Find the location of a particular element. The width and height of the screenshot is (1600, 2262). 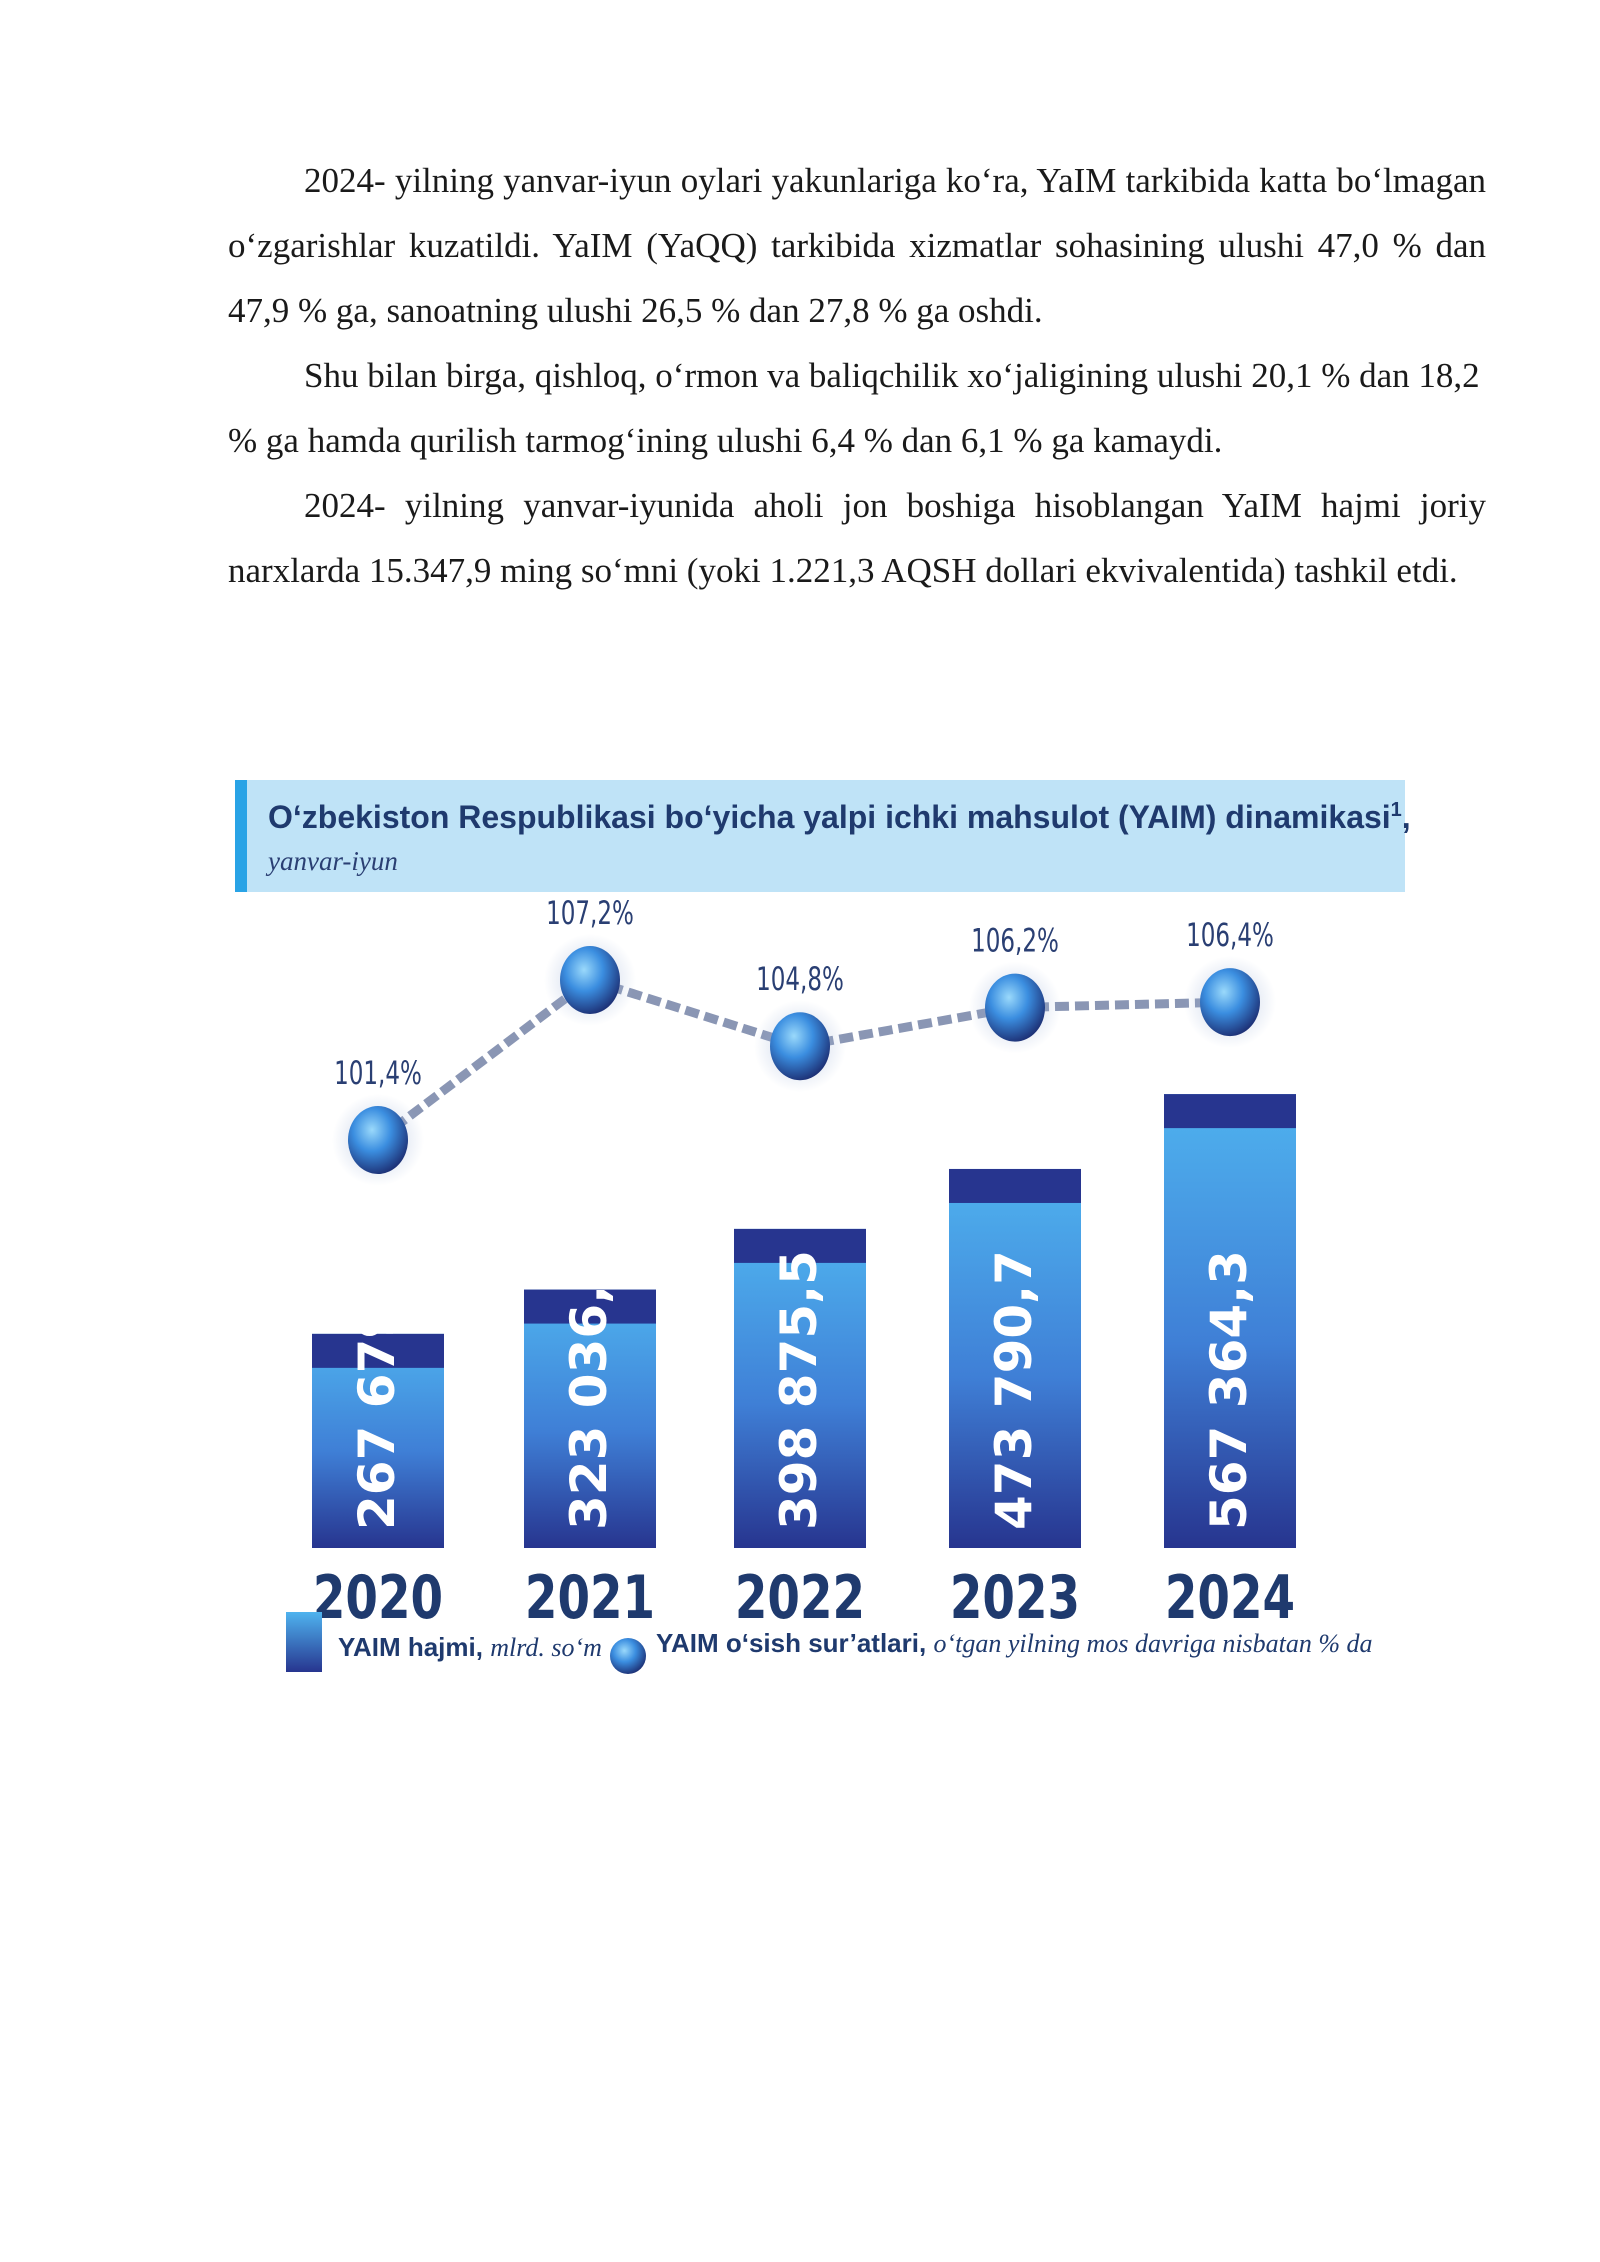

growth-value-label: 104,8% is located at coordinates (800, 979).